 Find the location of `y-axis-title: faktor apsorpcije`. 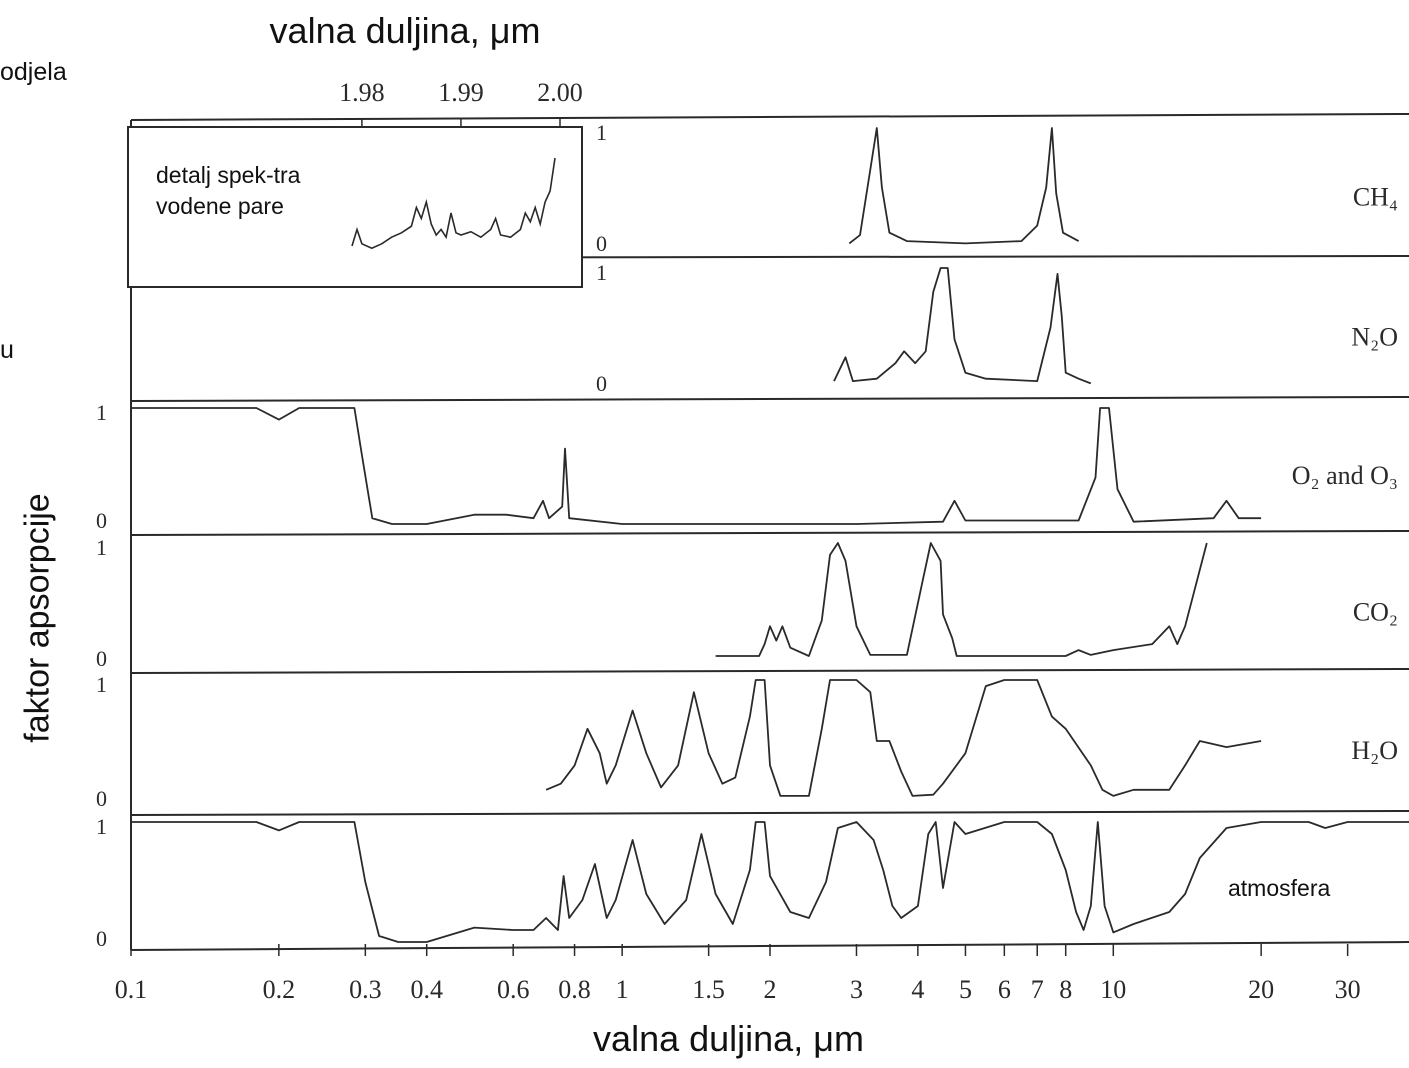

y-axis-title: faktor apsorpcije is located at coordinates (37, 618).